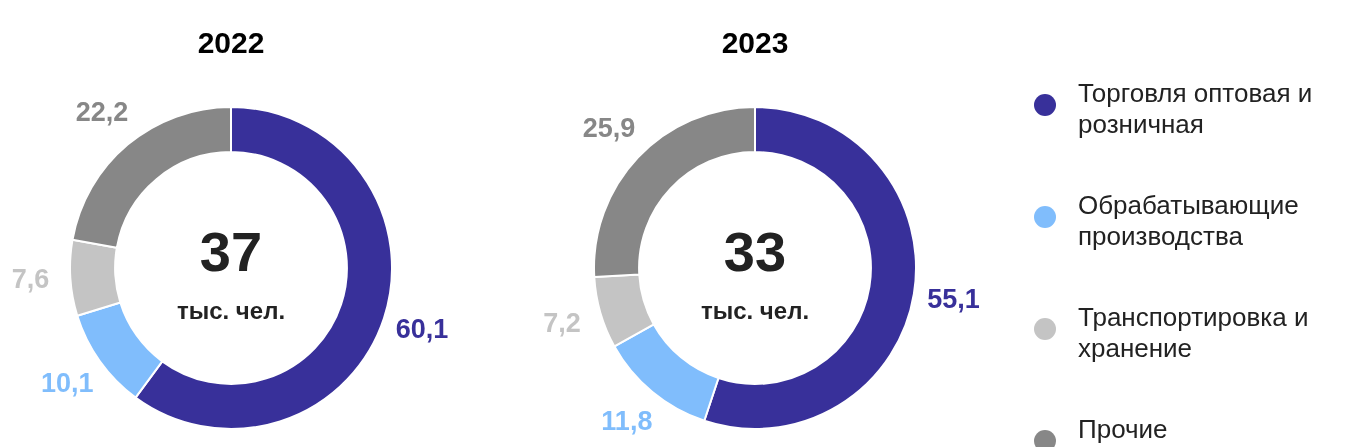  I want to click on legend-label: Обрабатывающие производства, so click(1189, 221).